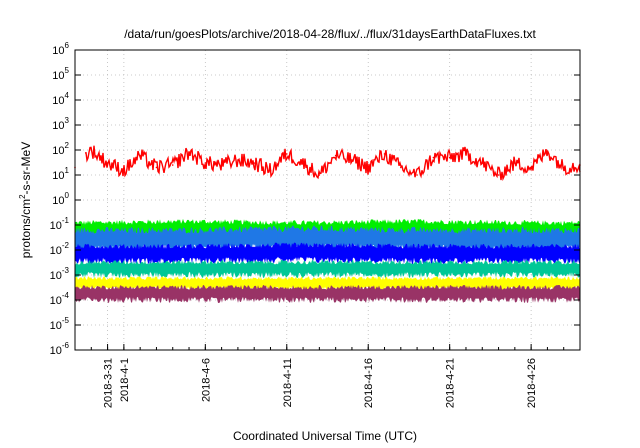 The height and width of the screenshot is (448, 640). I want to click on y-tick-label: 10¹, so click(60, 174).